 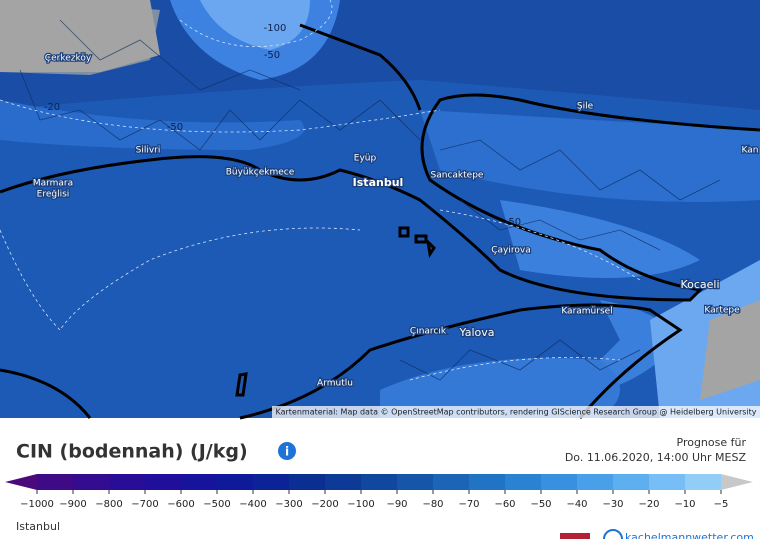 What do you see at coordinates (53, 184) in the screenshot?
I see `place-label: Marmara` at bounding box center [53, 184].